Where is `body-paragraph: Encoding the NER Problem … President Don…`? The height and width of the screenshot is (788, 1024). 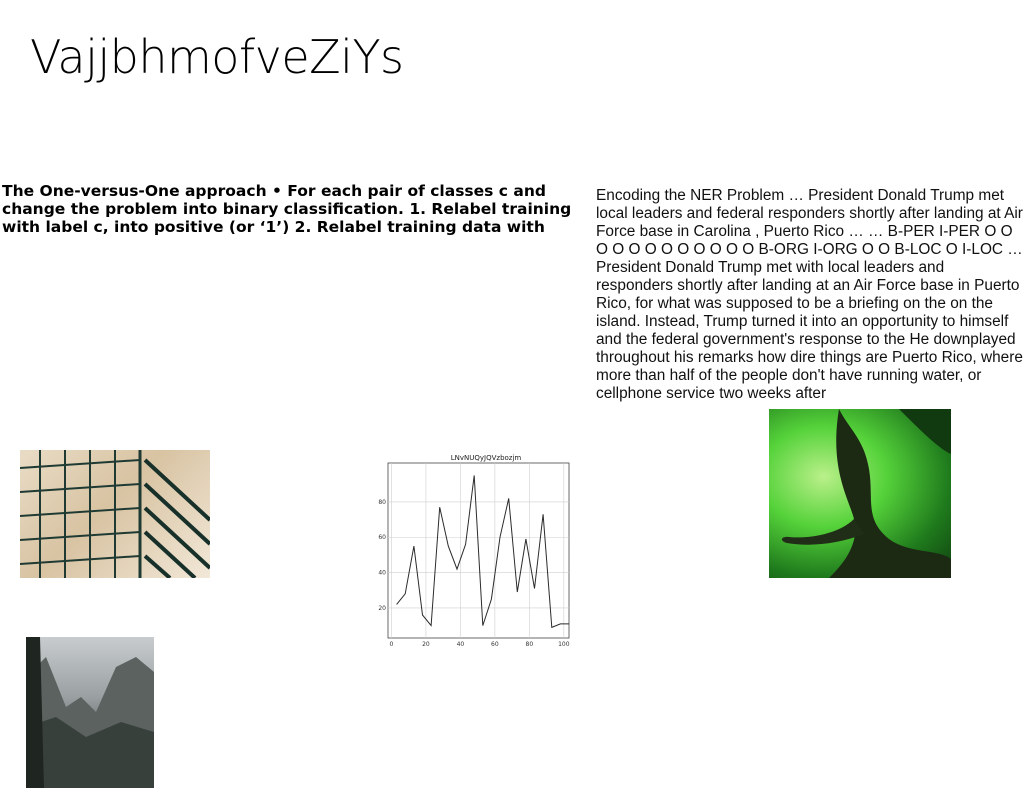 body-paragraph: Encoding the NER Problem … President Don… is located at coordinates (810, 295).